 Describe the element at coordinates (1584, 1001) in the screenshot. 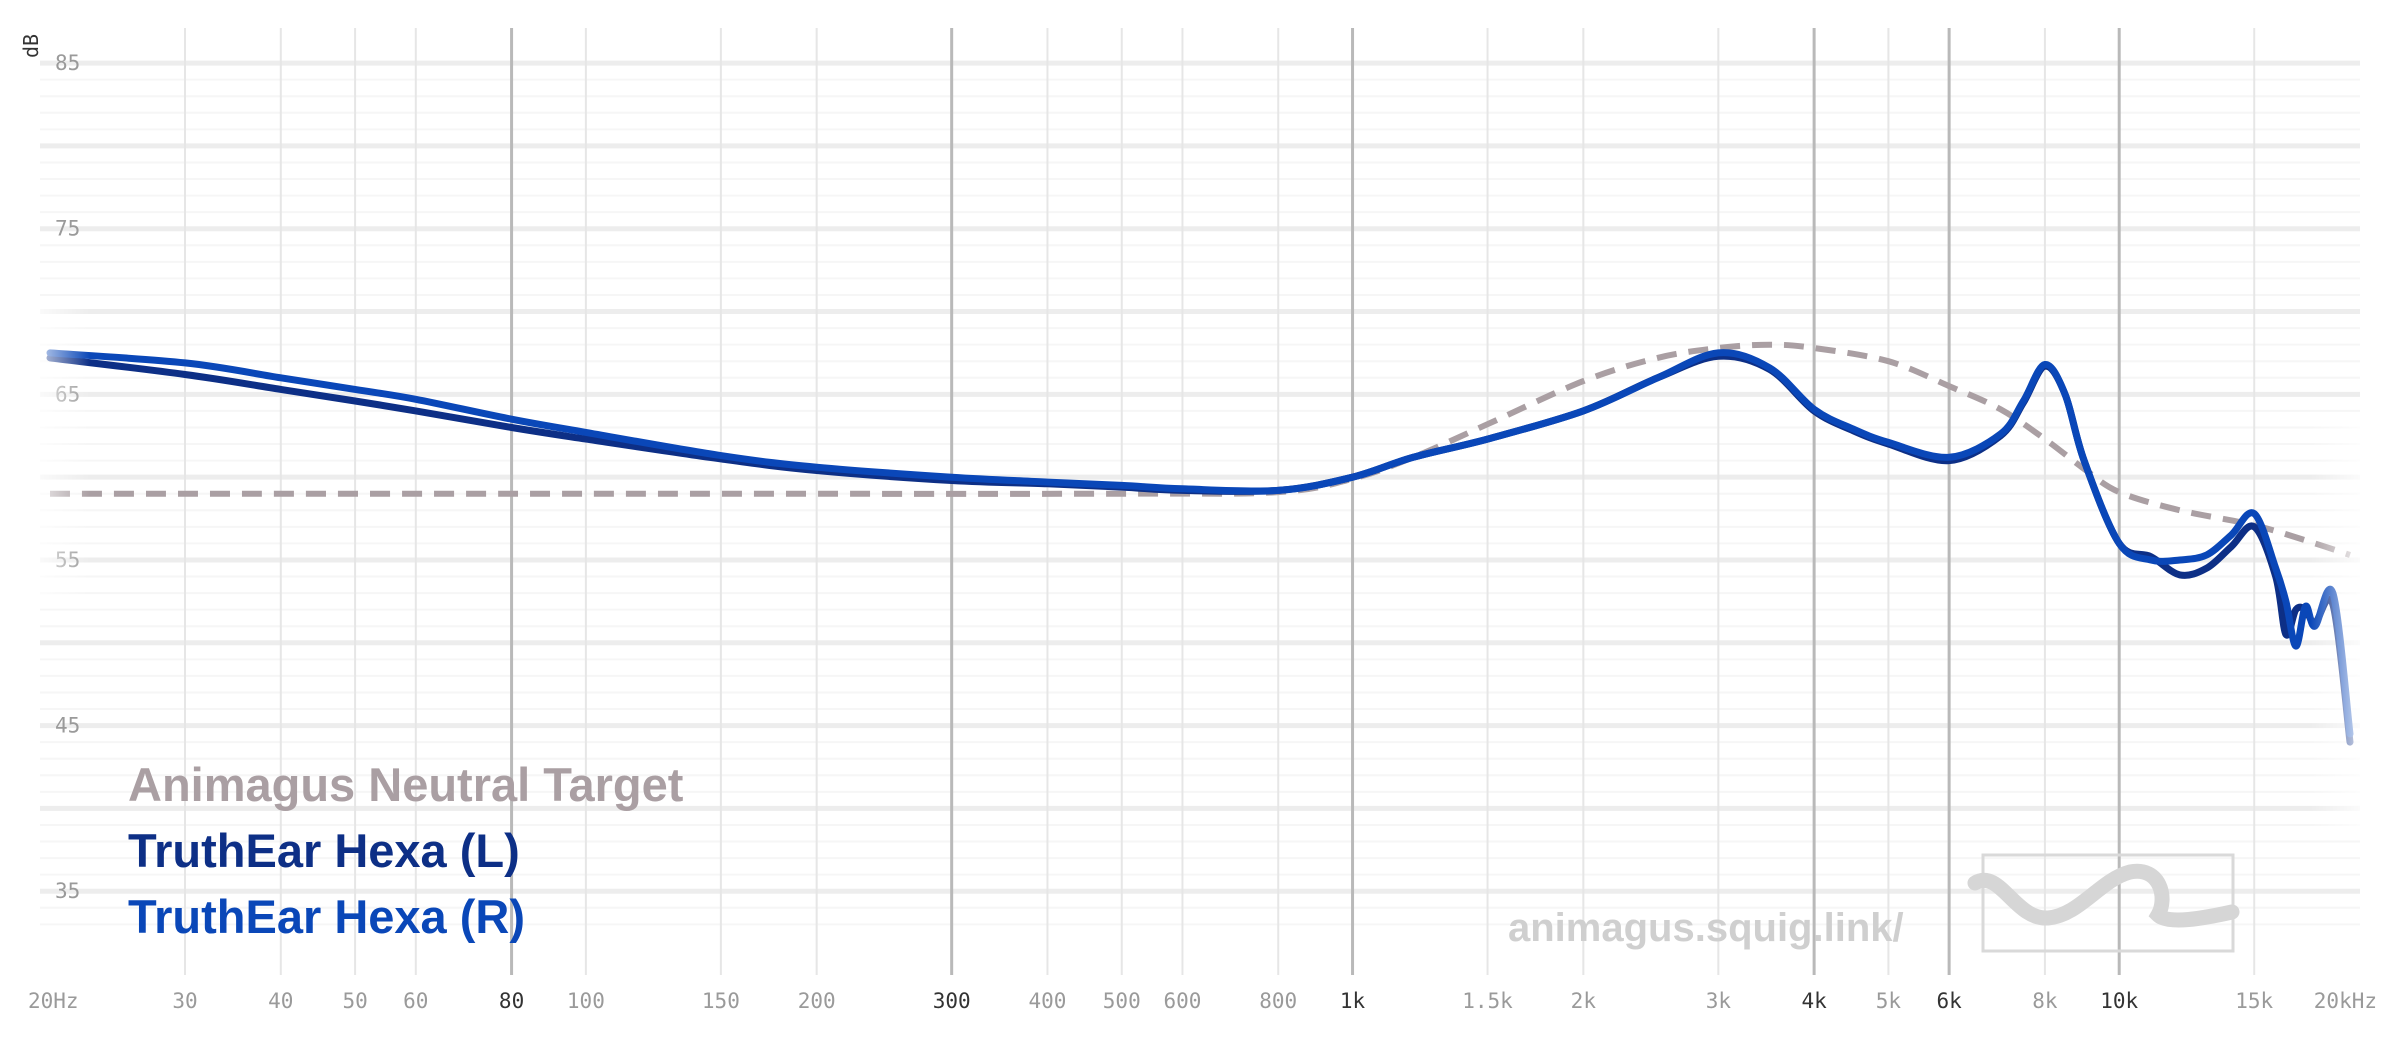

I see `x-tick-label: 2k` at that location.